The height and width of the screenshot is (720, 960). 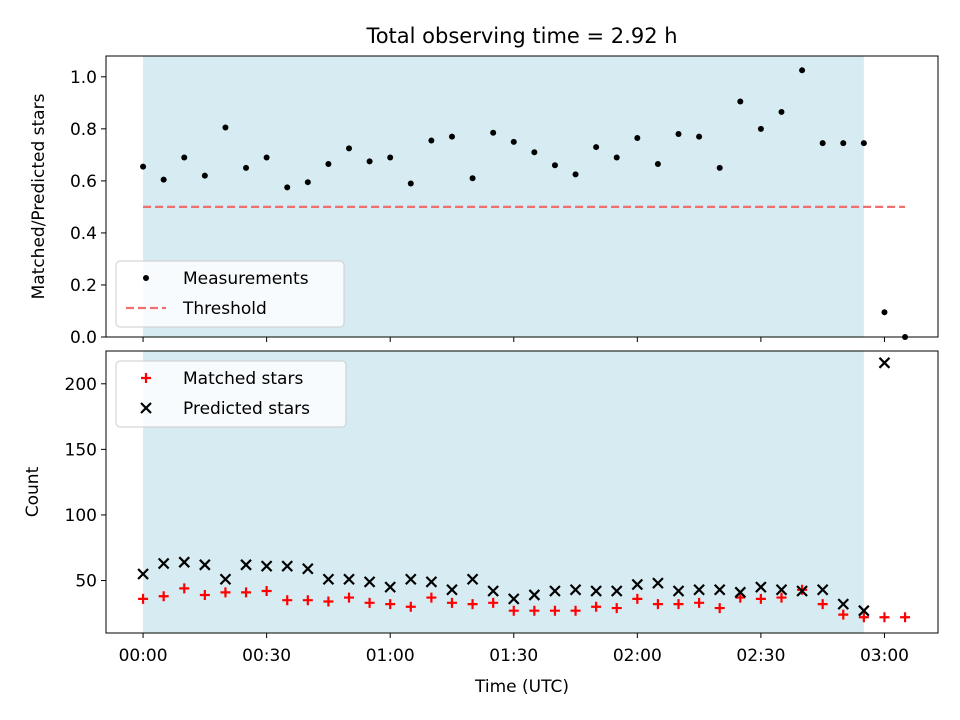 What do you see at coordinates (39, 196) in the screenshot?
I see `y-axis-label: Matched/Predicted stars` at bounding box center [39, 196].